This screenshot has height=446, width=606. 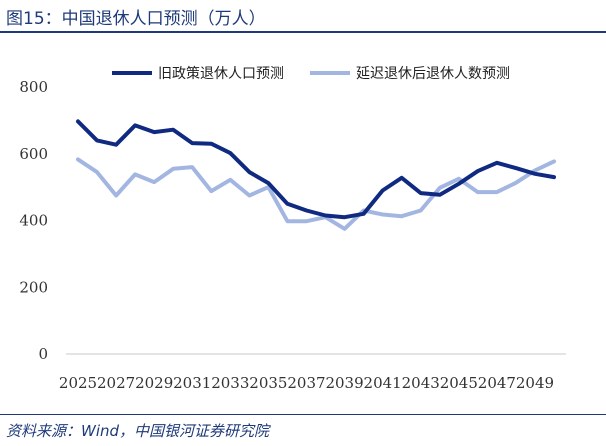 I want to click on x-tick-label: 2031, so click(x=192, y=383).